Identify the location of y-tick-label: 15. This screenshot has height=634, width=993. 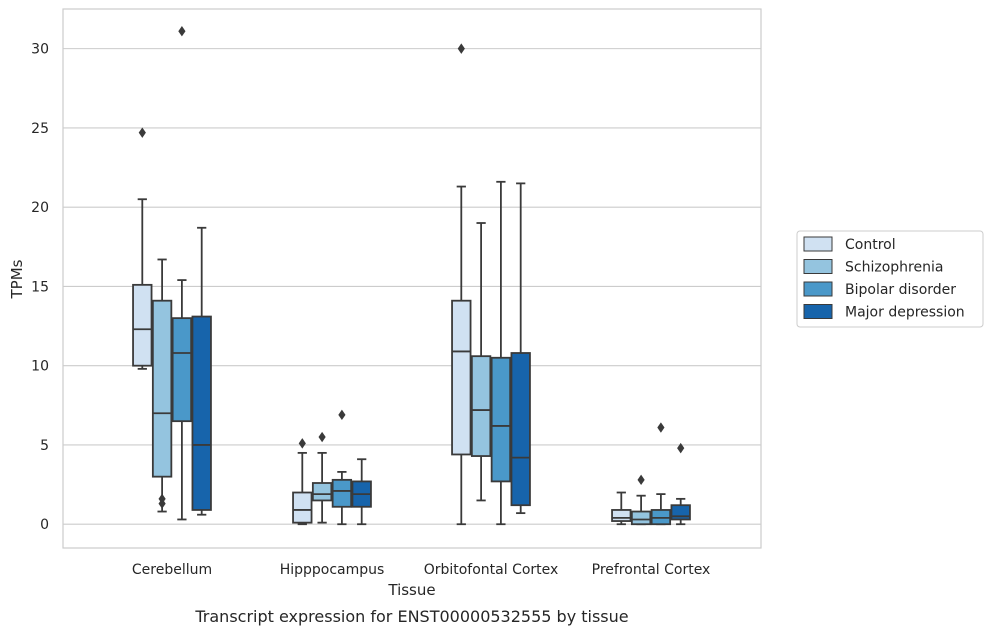
(40, 287).